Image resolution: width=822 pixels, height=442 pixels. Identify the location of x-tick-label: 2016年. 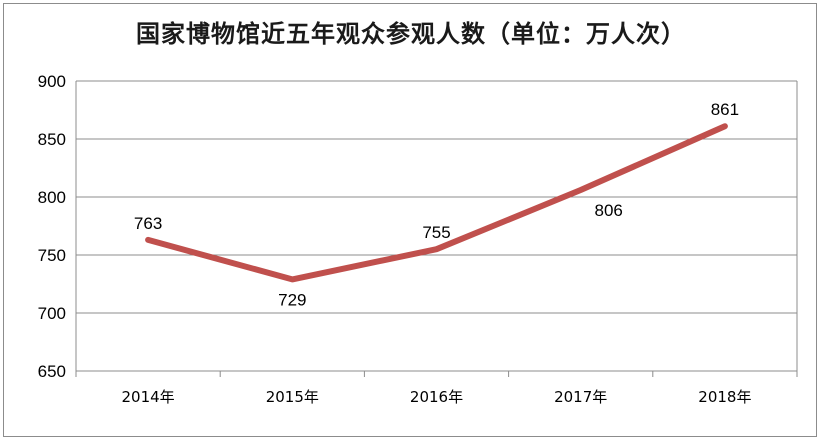
(436, 397).